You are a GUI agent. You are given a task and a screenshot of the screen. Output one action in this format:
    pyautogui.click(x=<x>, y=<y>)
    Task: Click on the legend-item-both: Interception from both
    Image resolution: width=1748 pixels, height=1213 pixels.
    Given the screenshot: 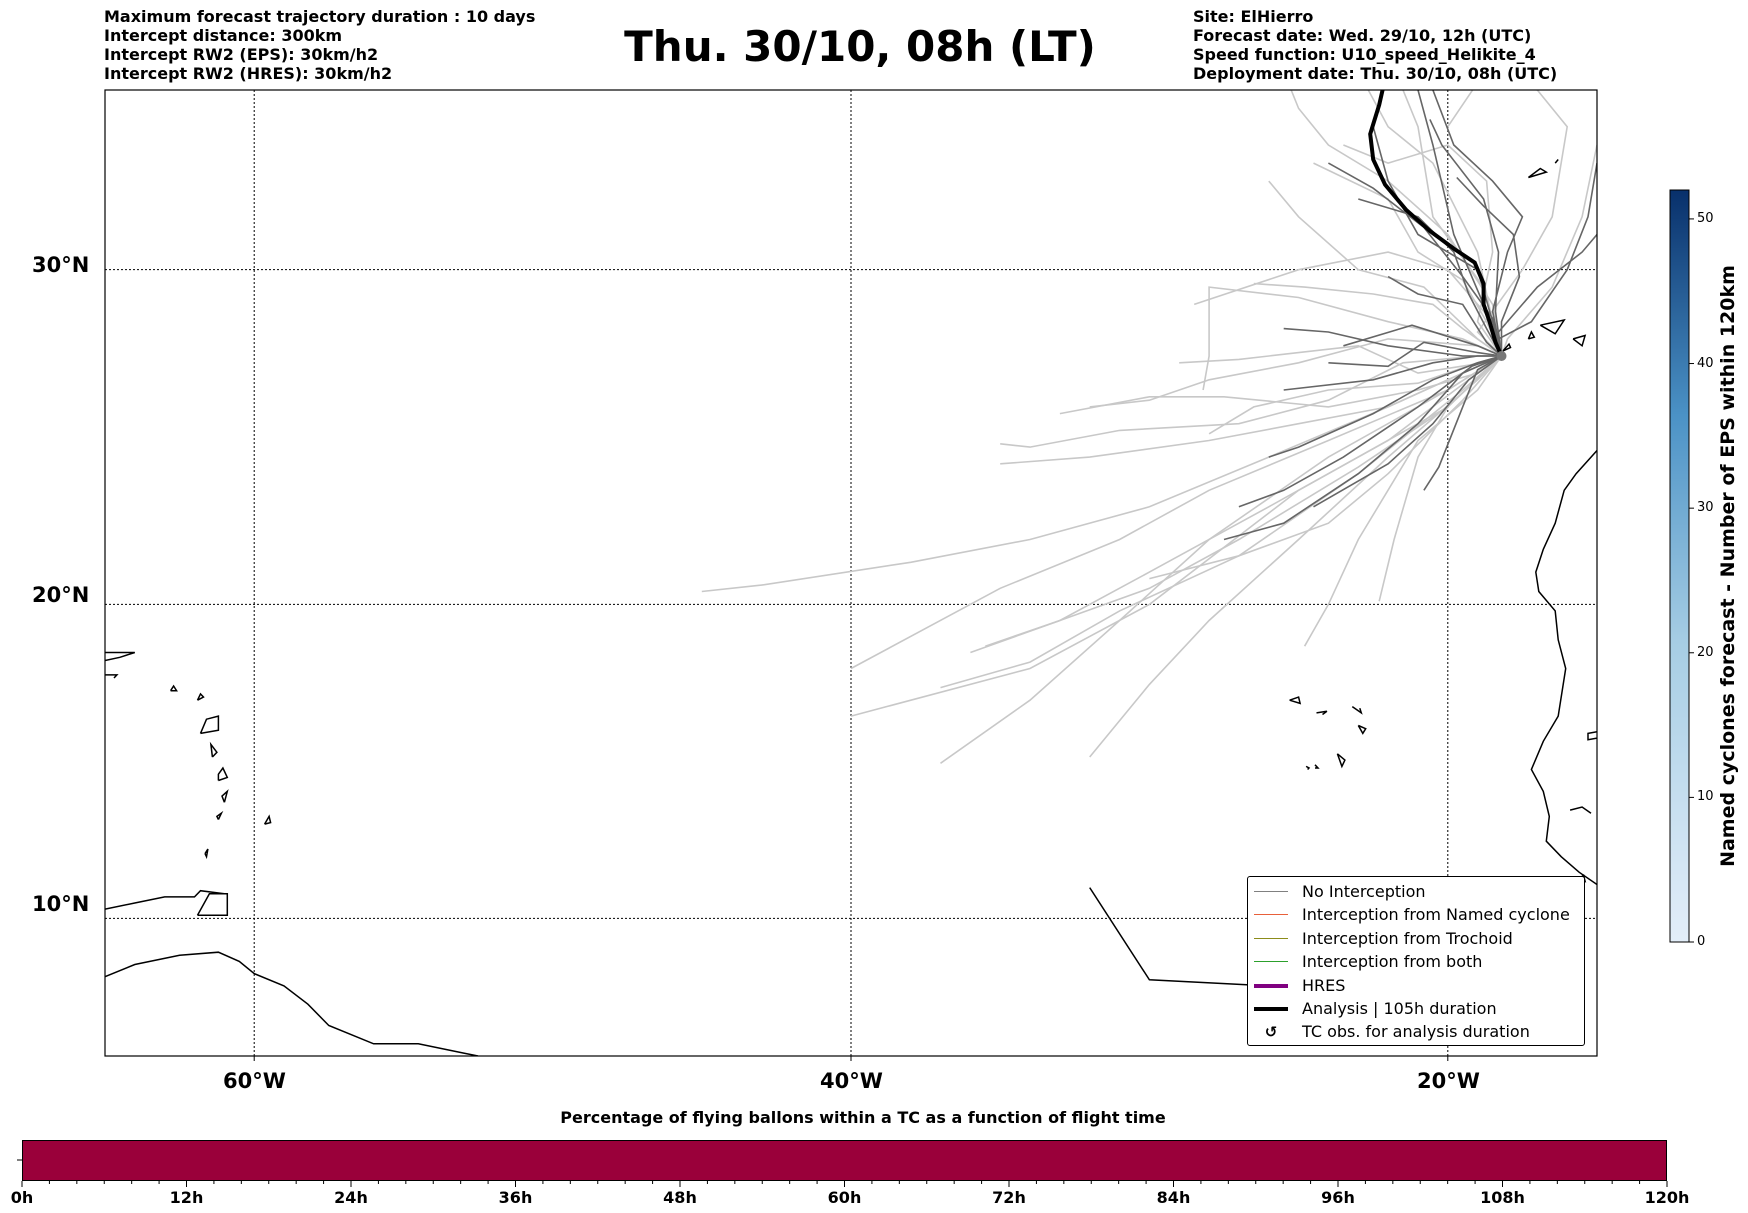 What is the action you would take?
    pyautogui.click(x=1365, y=961)
    